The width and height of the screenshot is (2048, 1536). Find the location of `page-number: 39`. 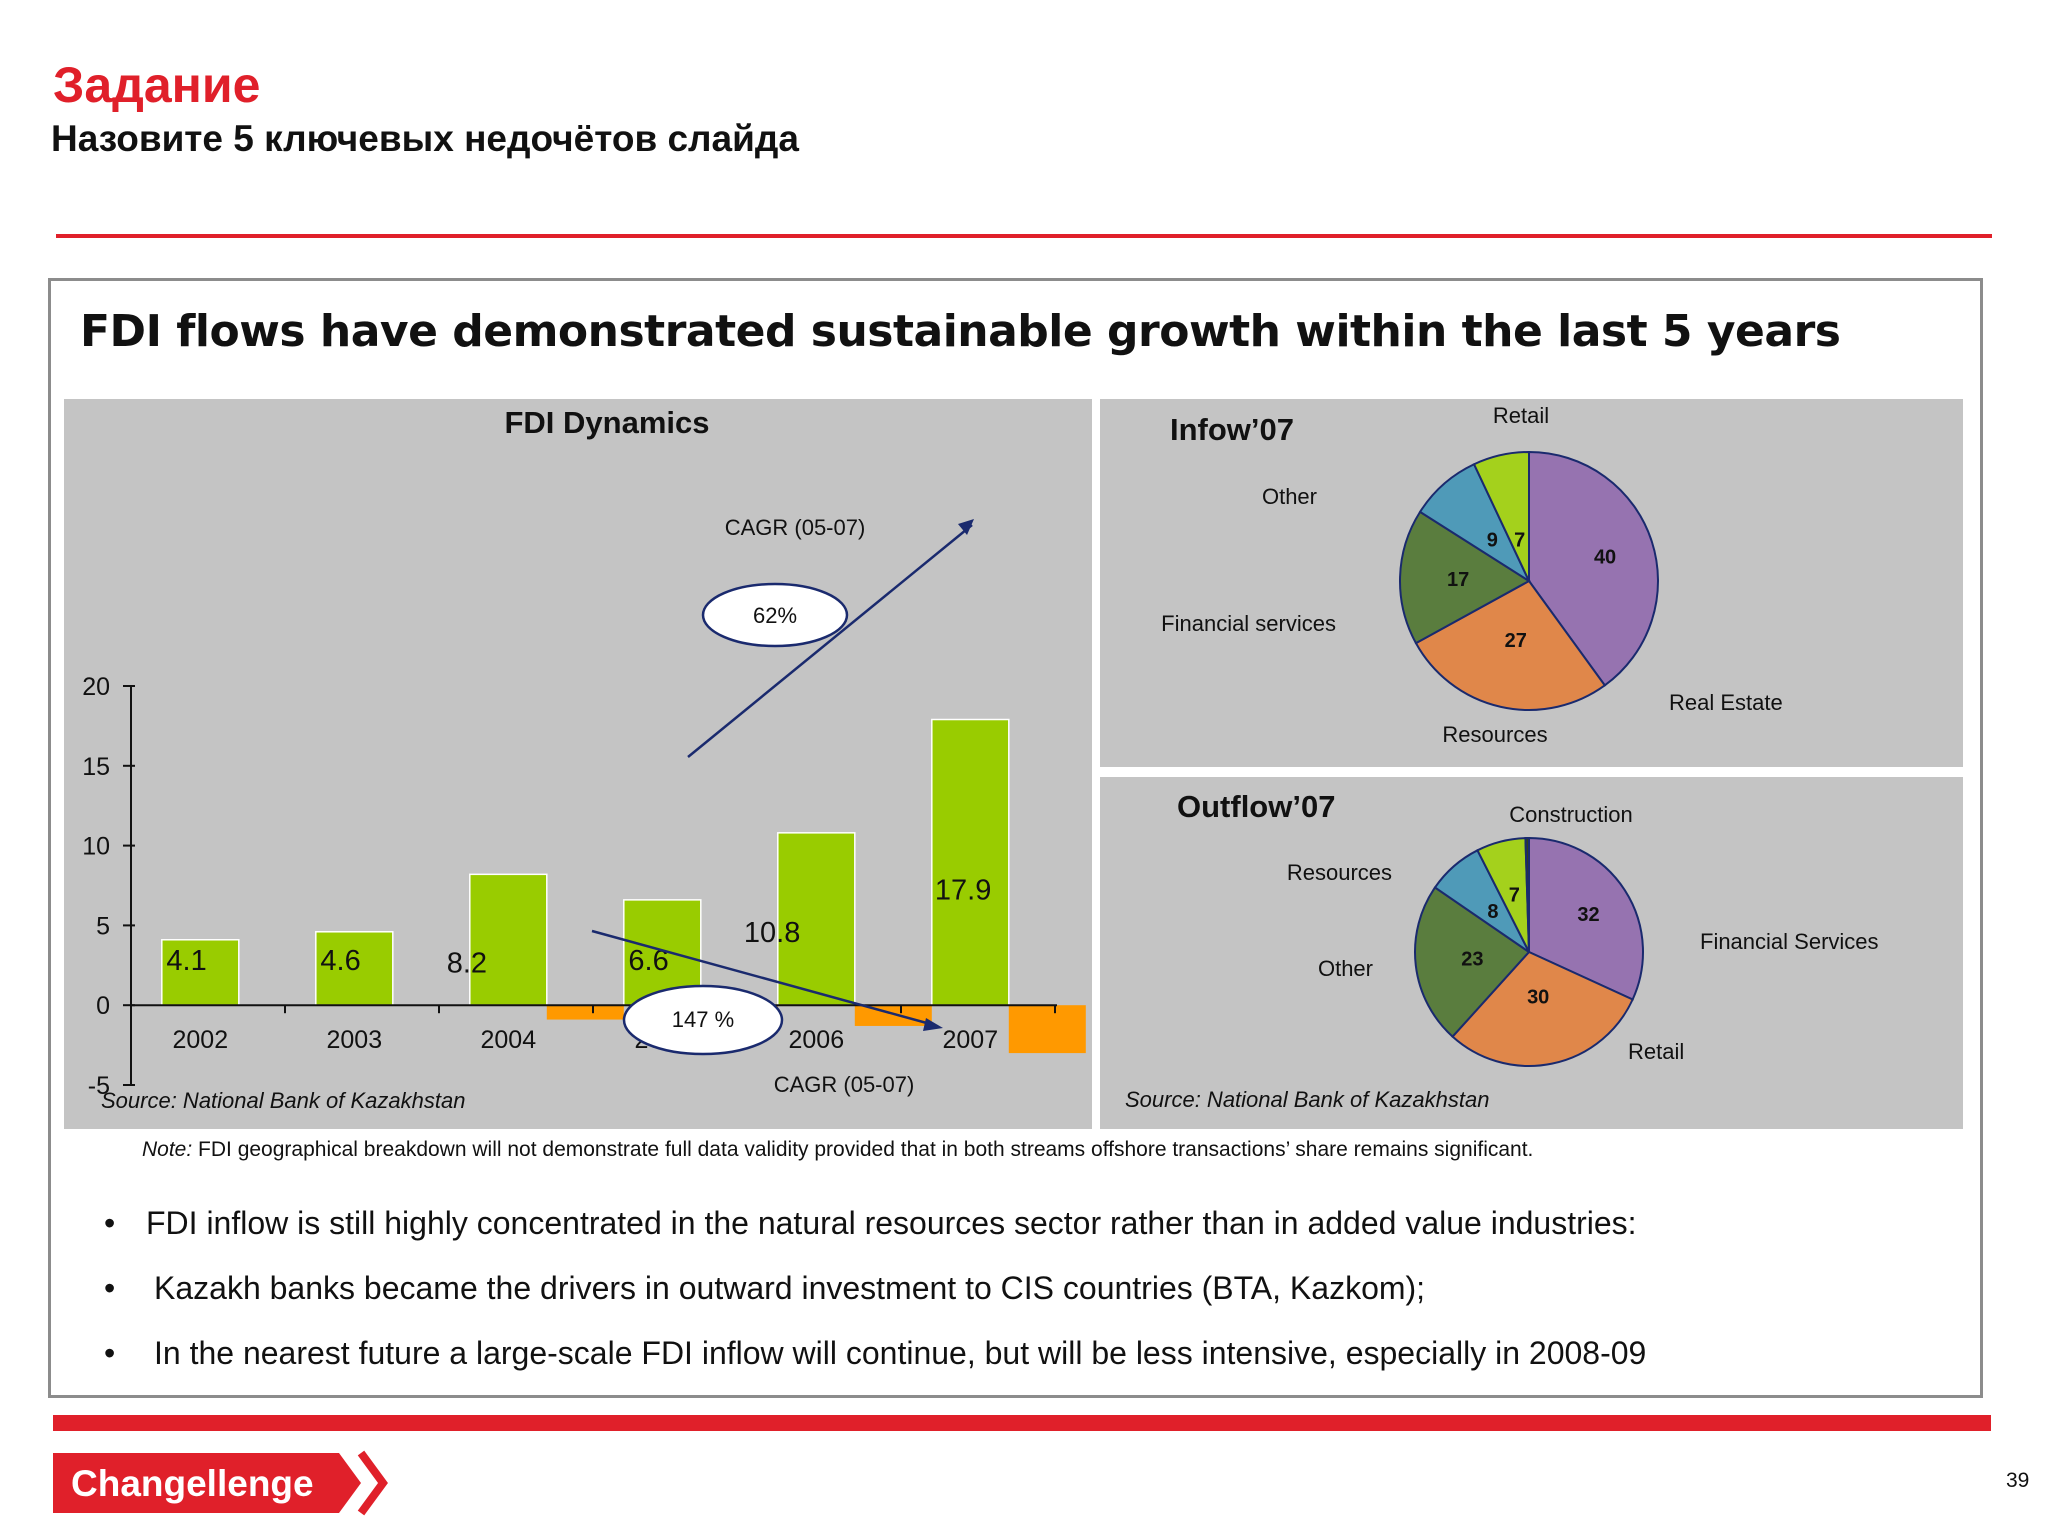

page-number: 39 is located at coordinates (2018, 1480).